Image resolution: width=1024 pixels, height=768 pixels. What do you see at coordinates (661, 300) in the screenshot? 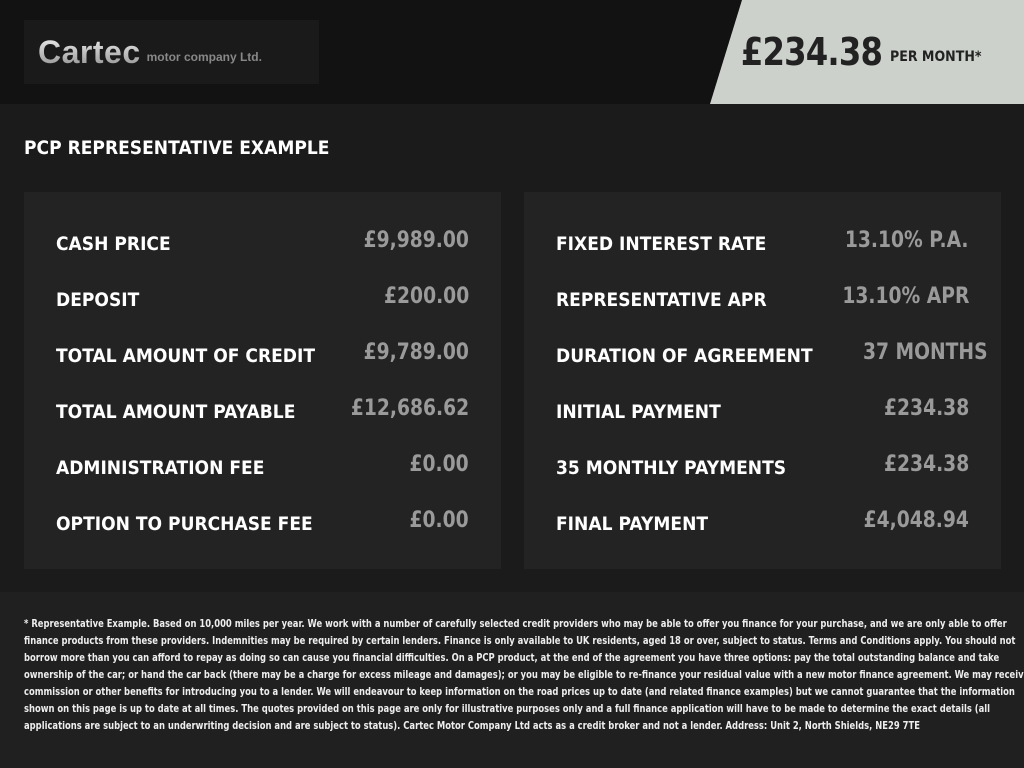
I see `finance-label: REPRESENTATIVE APR` at bounding box center [661, 300].